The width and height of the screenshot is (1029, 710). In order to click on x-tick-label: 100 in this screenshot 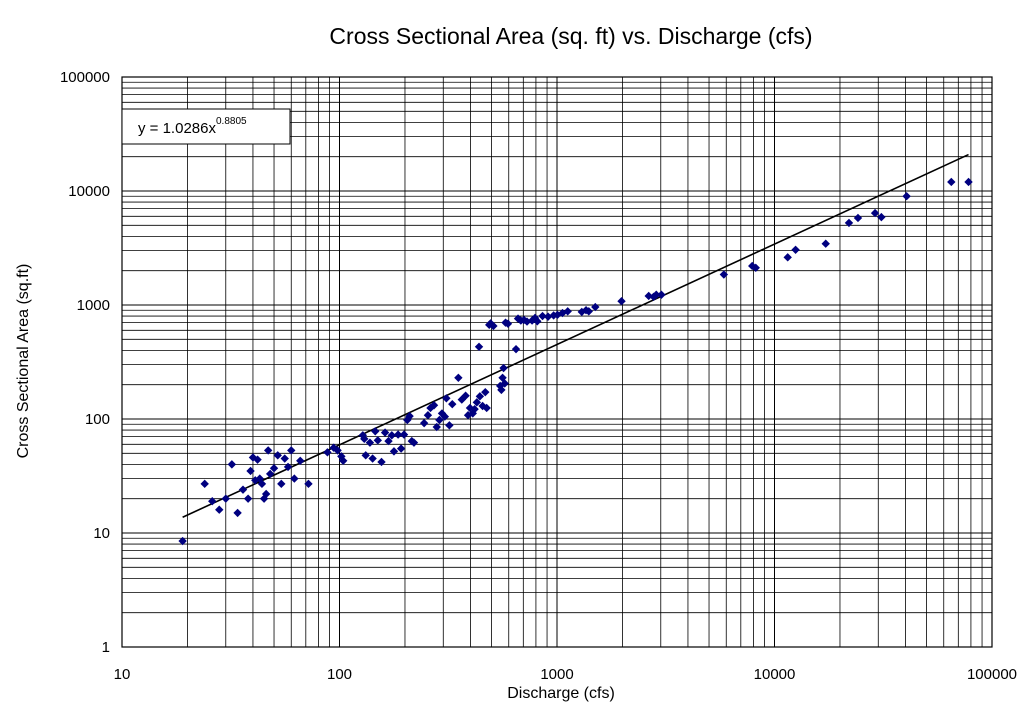, I will do `click(339, 674)`.